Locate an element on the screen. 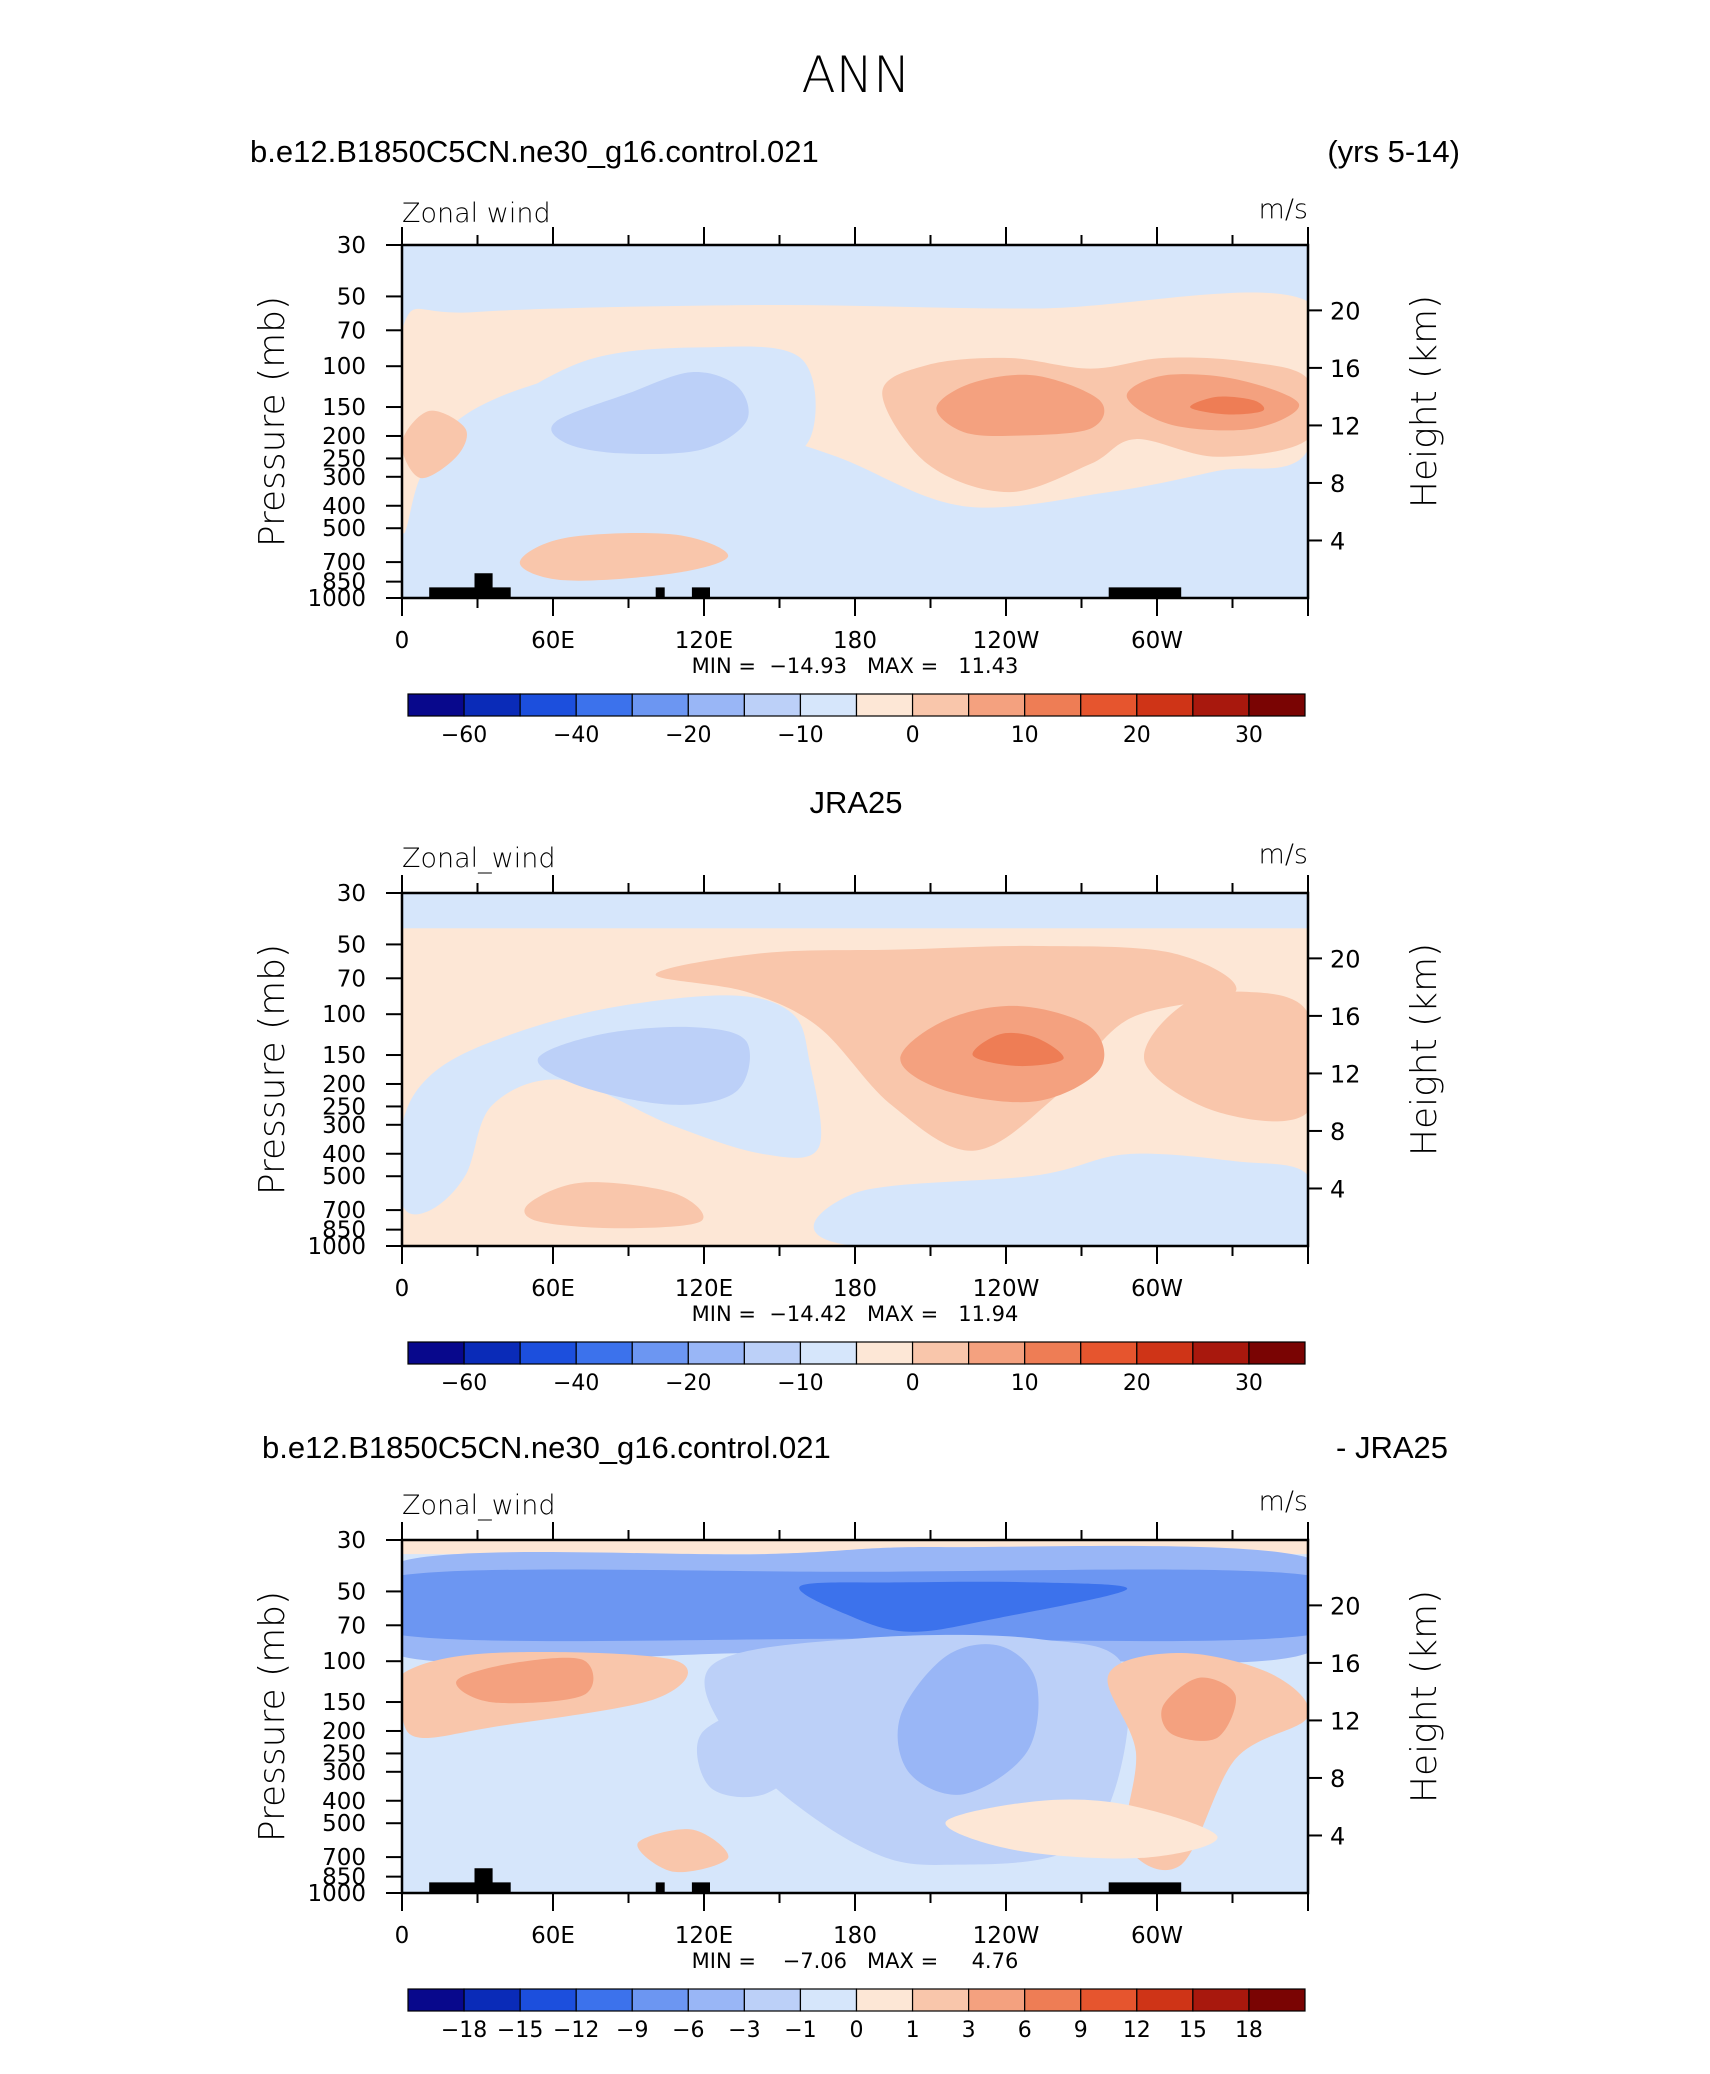 Image resolution: width=1710 pixels, height=2074 pixels. y-tick-label: 1000 is located at coordinates (336, 1247).